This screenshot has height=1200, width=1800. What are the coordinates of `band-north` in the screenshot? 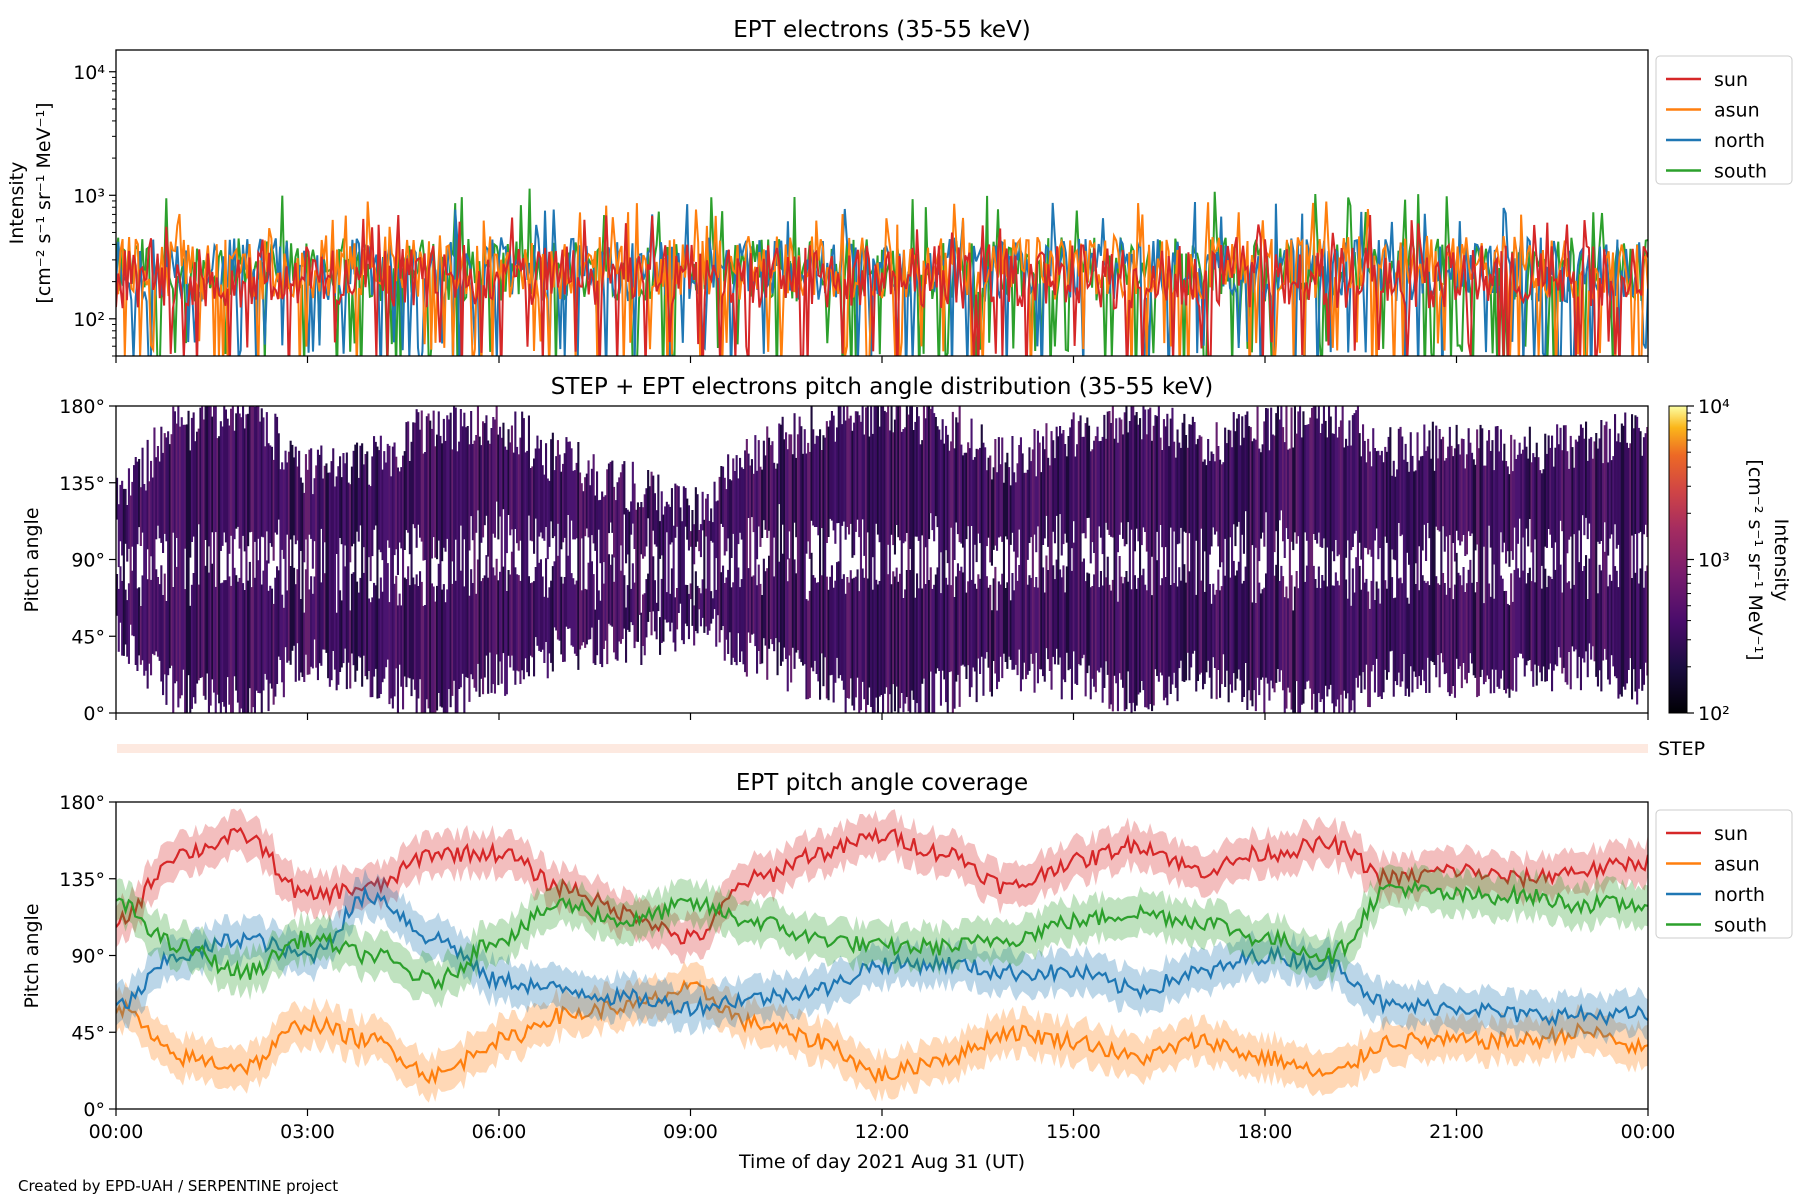 It's located at (882, 956).